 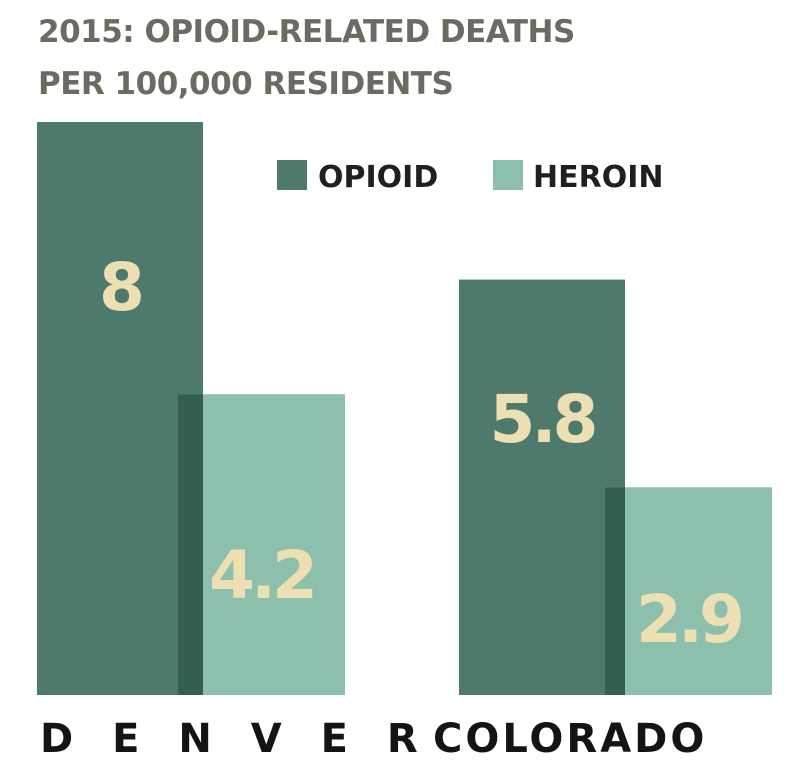 What do you see at coordinates (292, 175) in the screenshot?
I see `legend-swatch-opioid` at bounding box center [292, 175].